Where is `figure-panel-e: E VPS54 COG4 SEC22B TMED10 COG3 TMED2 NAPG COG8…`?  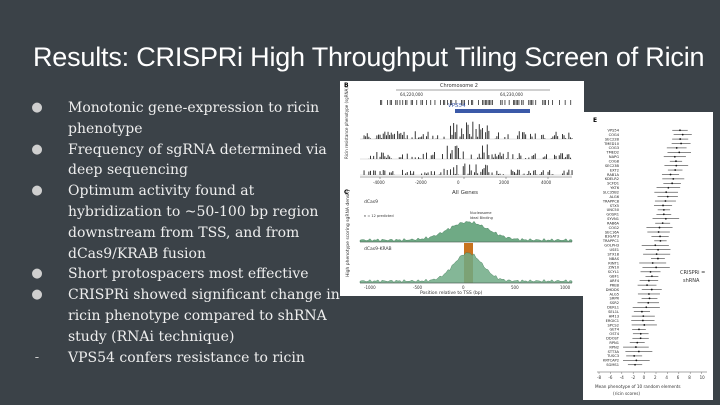
figure-panel-e: E VPS54 COG4 SEC22B TMED10 COG3 TMED2 NAPG COG8… is located at coordinates (648, 256).